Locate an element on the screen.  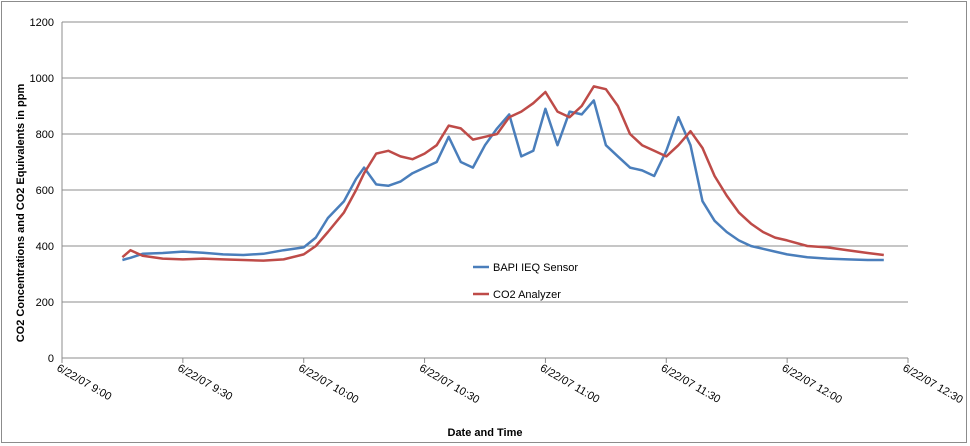
legend-label: BAPI IEQ Sensor is located at coordinates (535, 268).